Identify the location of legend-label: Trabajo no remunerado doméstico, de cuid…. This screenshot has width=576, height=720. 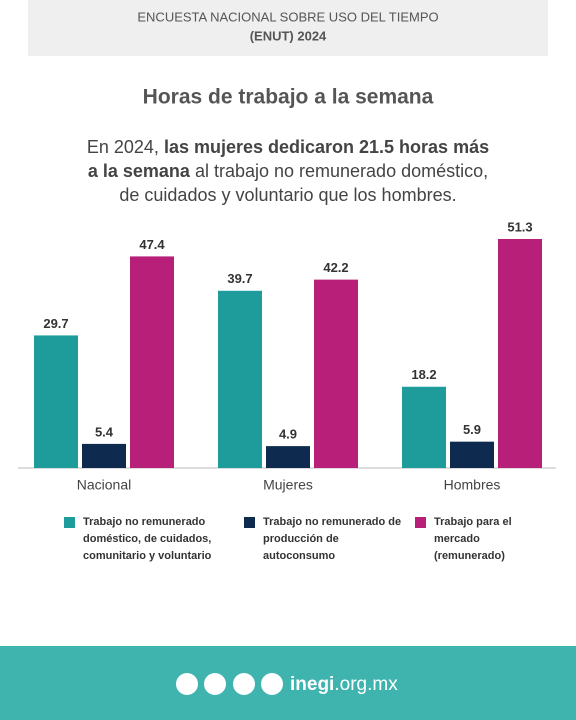
(147, 539).